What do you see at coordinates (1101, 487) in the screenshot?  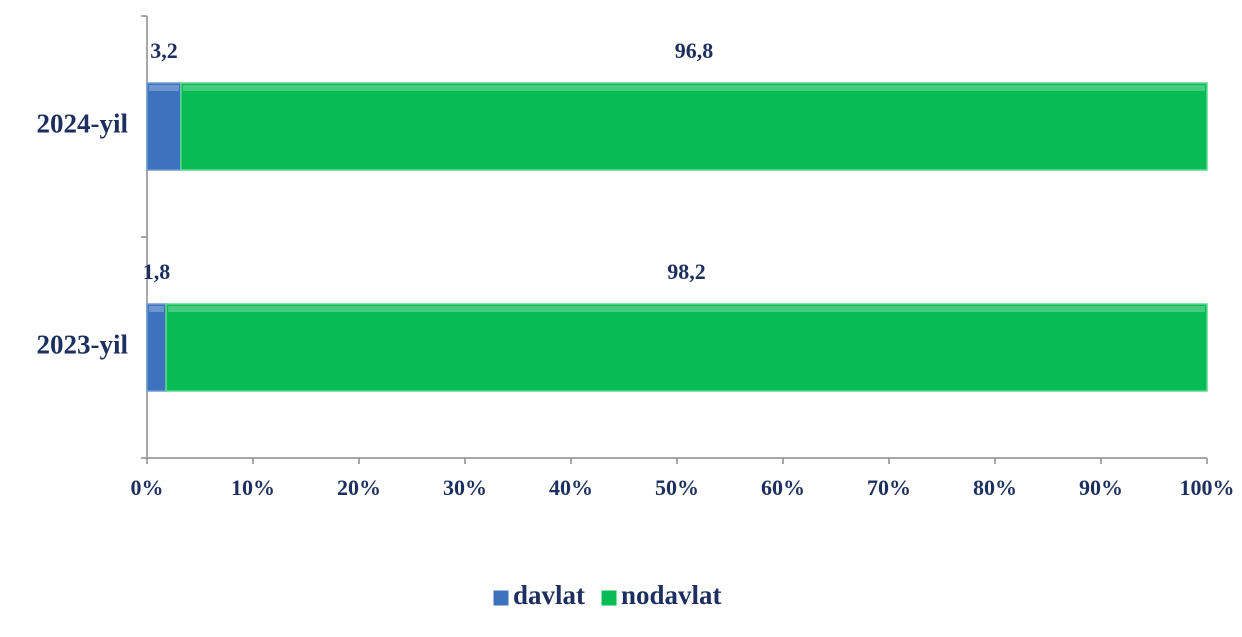 I see `x-tick-label: 90%` at bounding box center [1101, 487].